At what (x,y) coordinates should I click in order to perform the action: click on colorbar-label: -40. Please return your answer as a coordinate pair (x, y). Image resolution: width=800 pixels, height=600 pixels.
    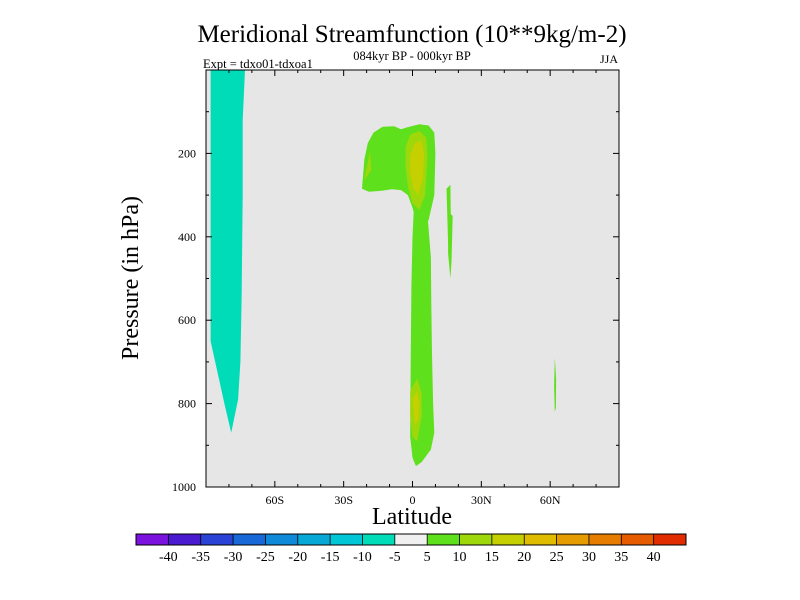
    Looking at the image, I should click on (168, 557).